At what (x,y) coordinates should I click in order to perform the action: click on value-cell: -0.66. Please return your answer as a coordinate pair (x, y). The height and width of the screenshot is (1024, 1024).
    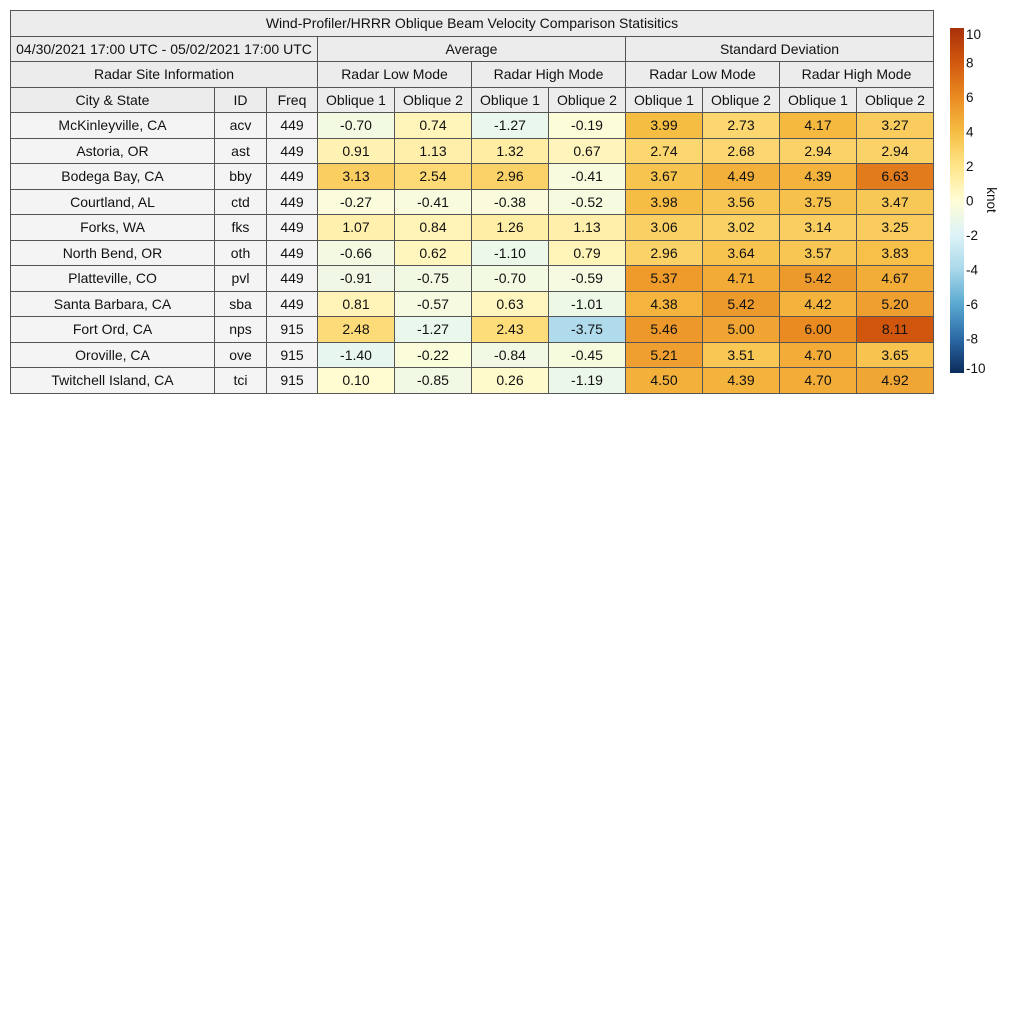
    Looking at the image, I should click on (356, 252).